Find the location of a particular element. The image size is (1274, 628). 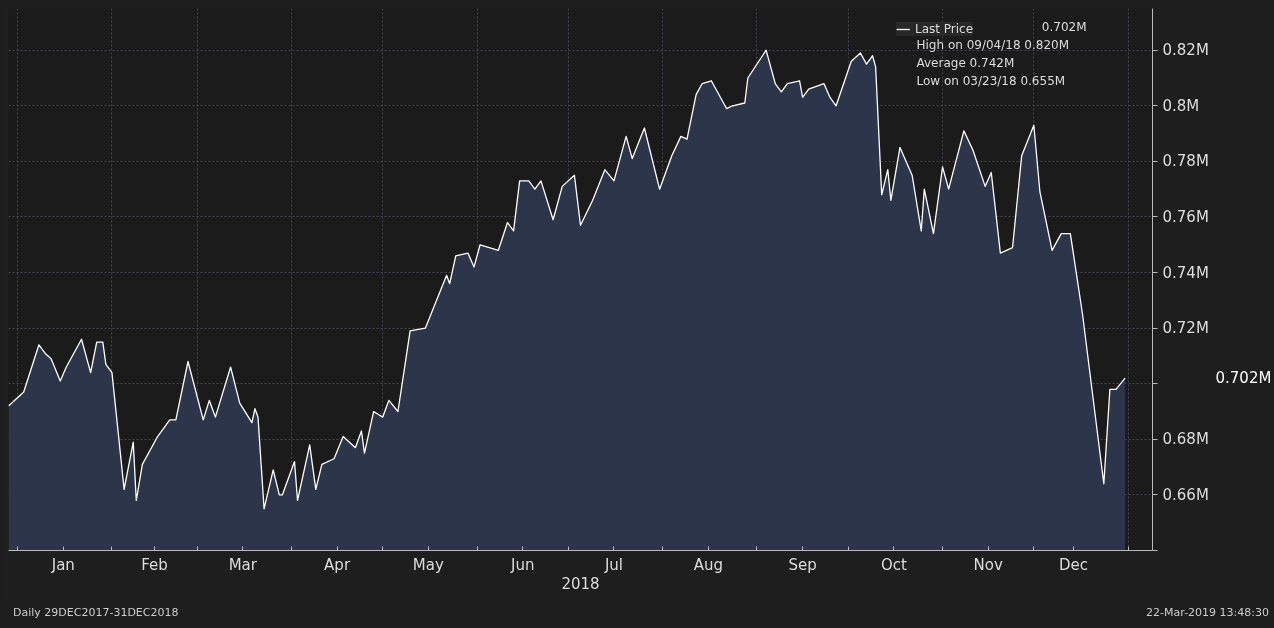

annotation: High on 09/04/18 0.820M is located at coordinates (993, 44).